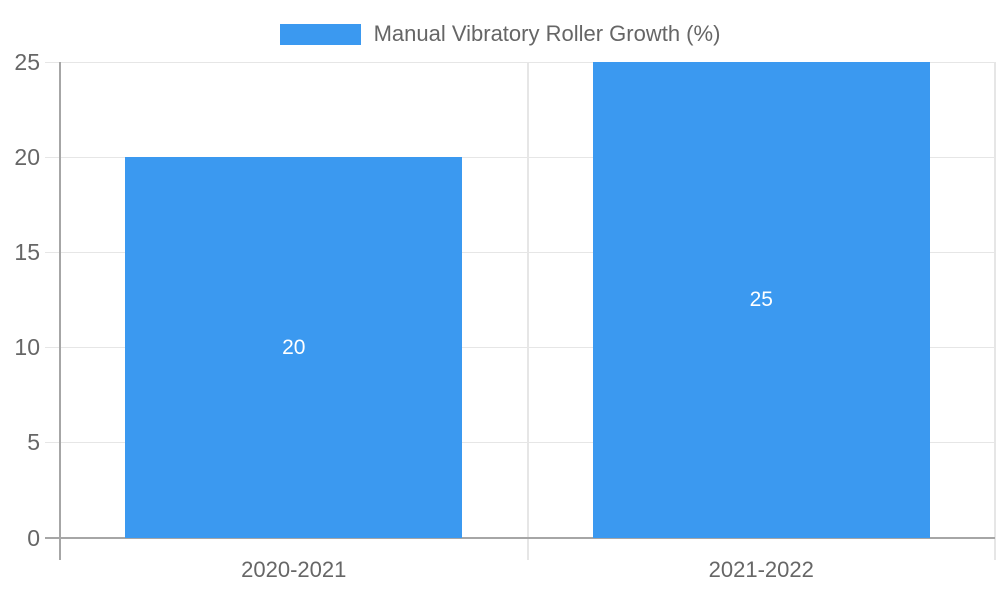 Image resolution: width=1000 pixels, height=600 pixels. What do you see at coordinates (27, 61) in the screenshot?
I see `y-axis-tick-label: 25` at bounding box center [27, 61].